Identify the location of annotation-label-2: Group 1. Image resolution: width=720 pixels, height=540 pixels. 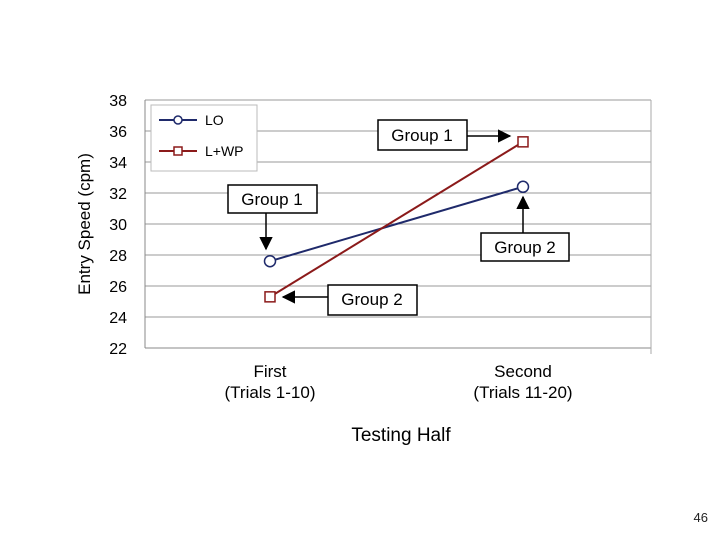
(271, 199).